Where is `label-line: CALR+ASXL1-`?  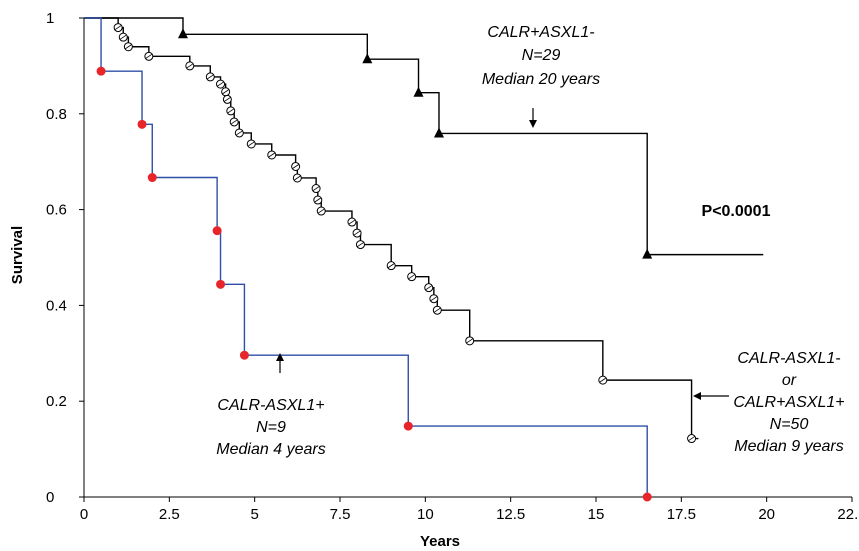 label-line: CALR+ASXL1- is located at coordinates (540, 32).